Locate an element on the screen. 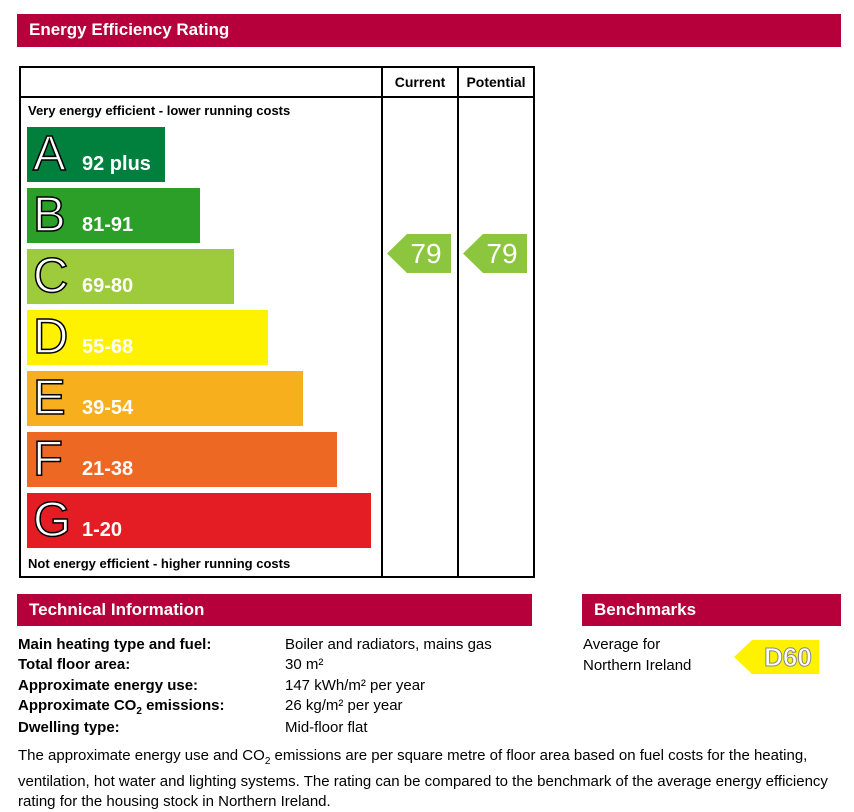 This screenshot has height=812, width=854. potential-arrow-shape is located at coordinates (495, 253).